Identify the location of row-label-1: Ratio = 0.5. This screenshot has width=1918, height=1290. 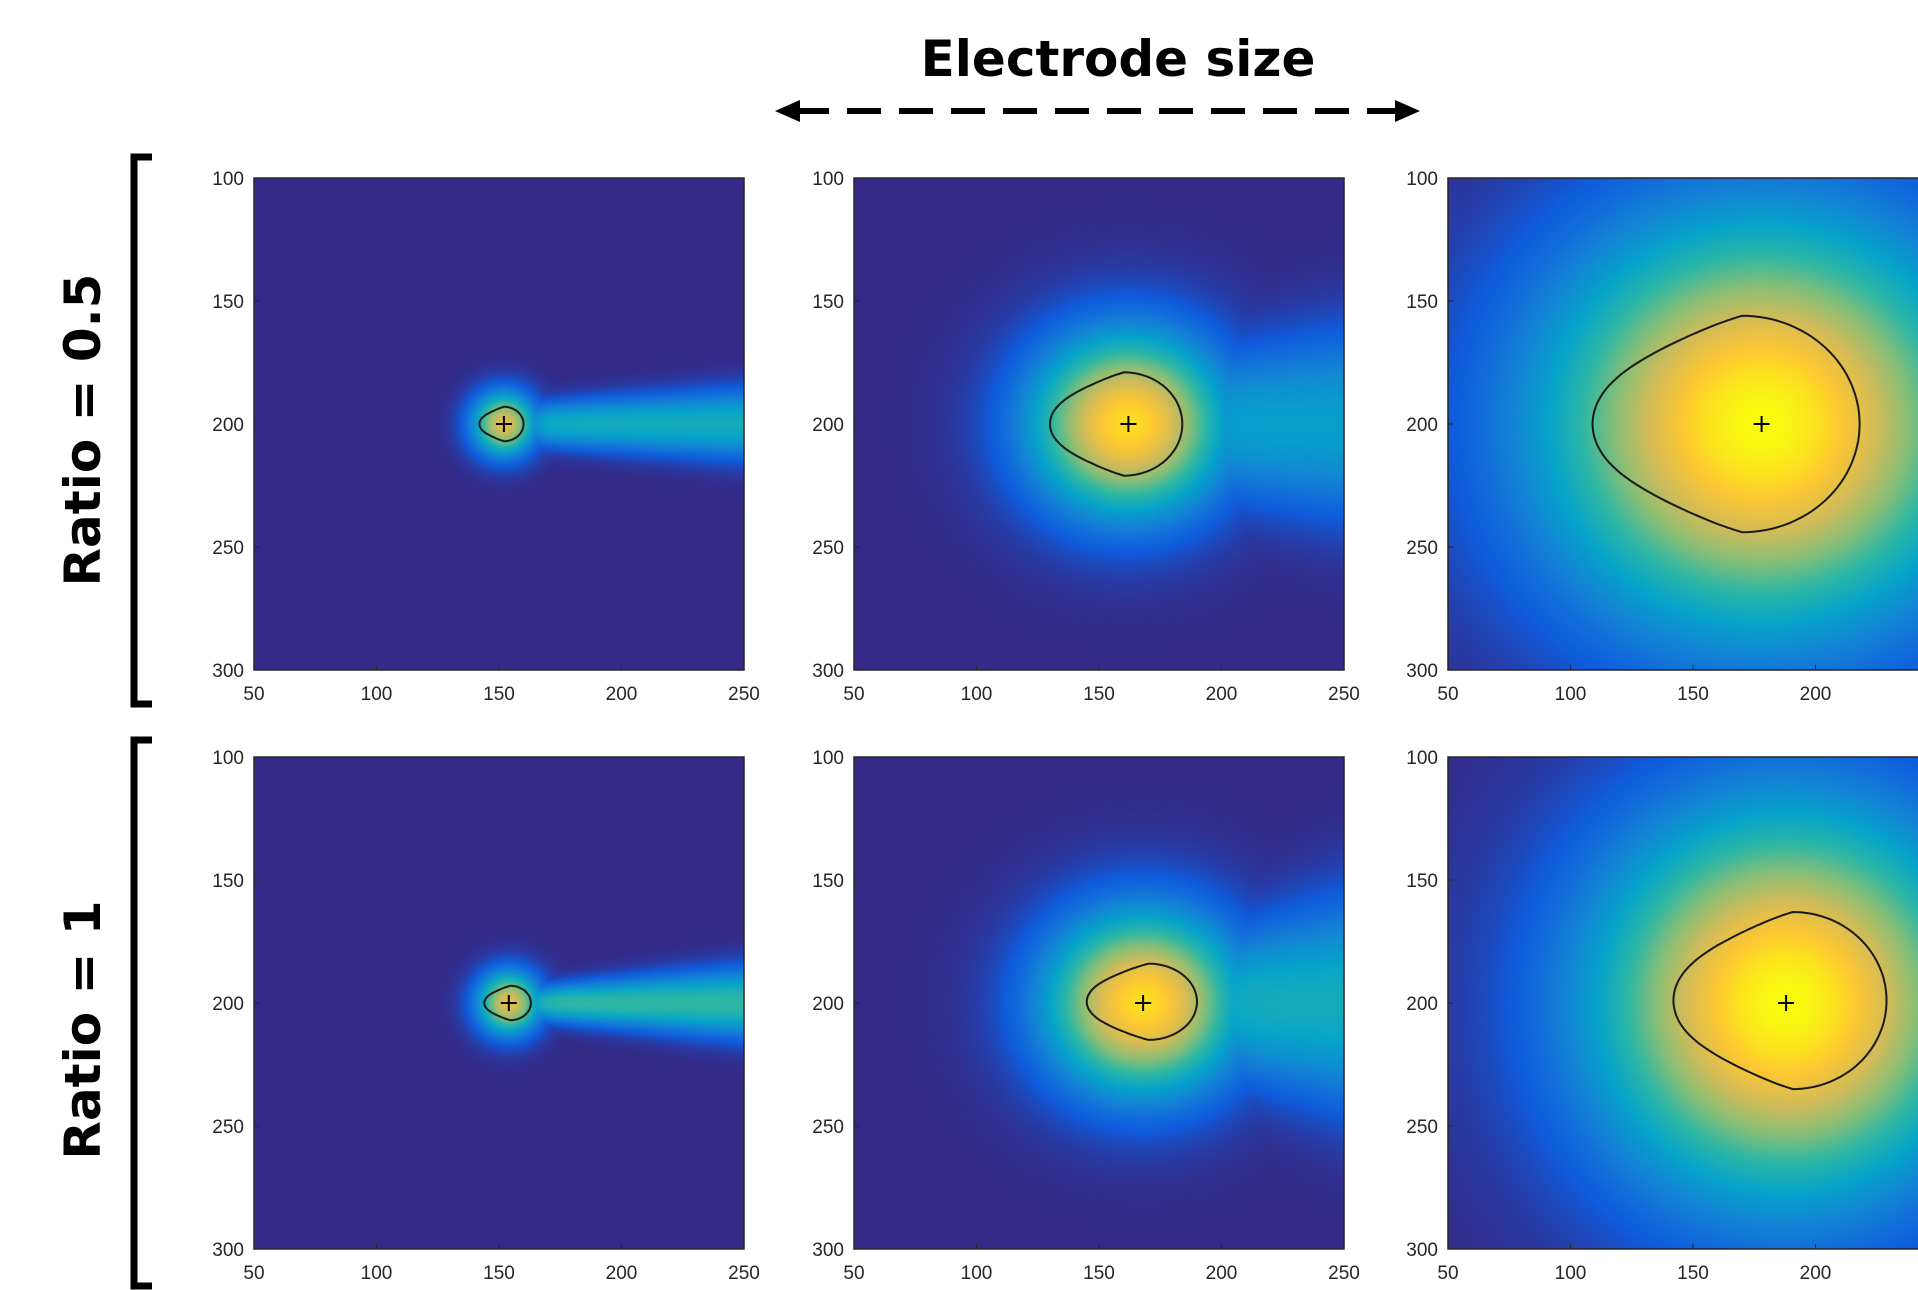
(83, 430).